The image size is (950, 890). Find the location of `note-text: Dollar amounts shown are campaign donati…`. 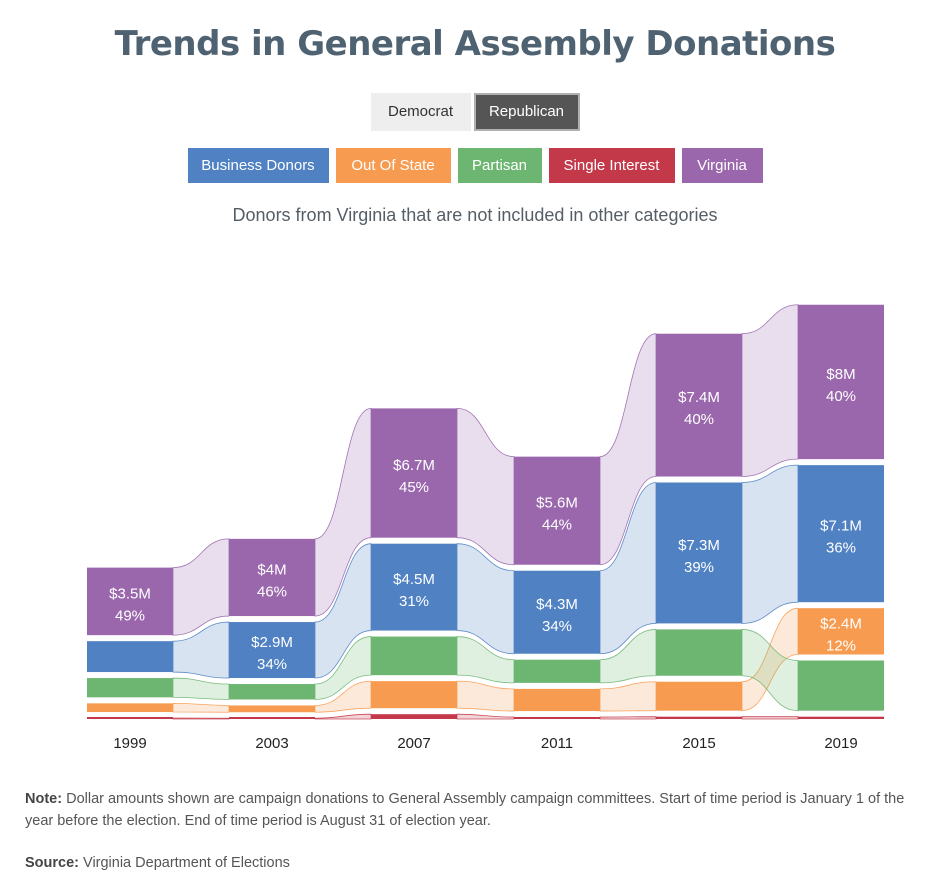

note-text: Dollar amounts shown are campaign donati… is located at coordinates (465, 810).